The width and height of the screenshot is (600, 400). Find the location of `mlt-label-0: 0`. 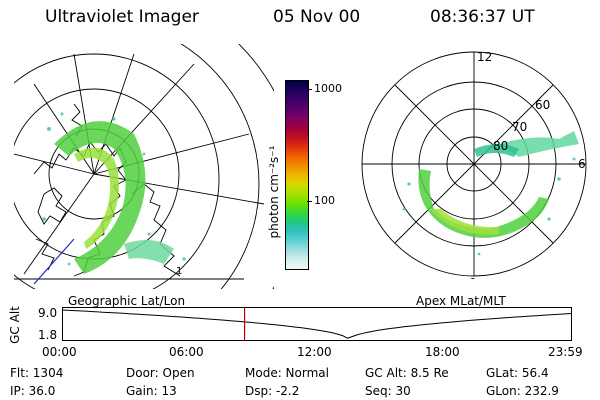

mlt-label-0: 0 is located at coordinates (473, 277).